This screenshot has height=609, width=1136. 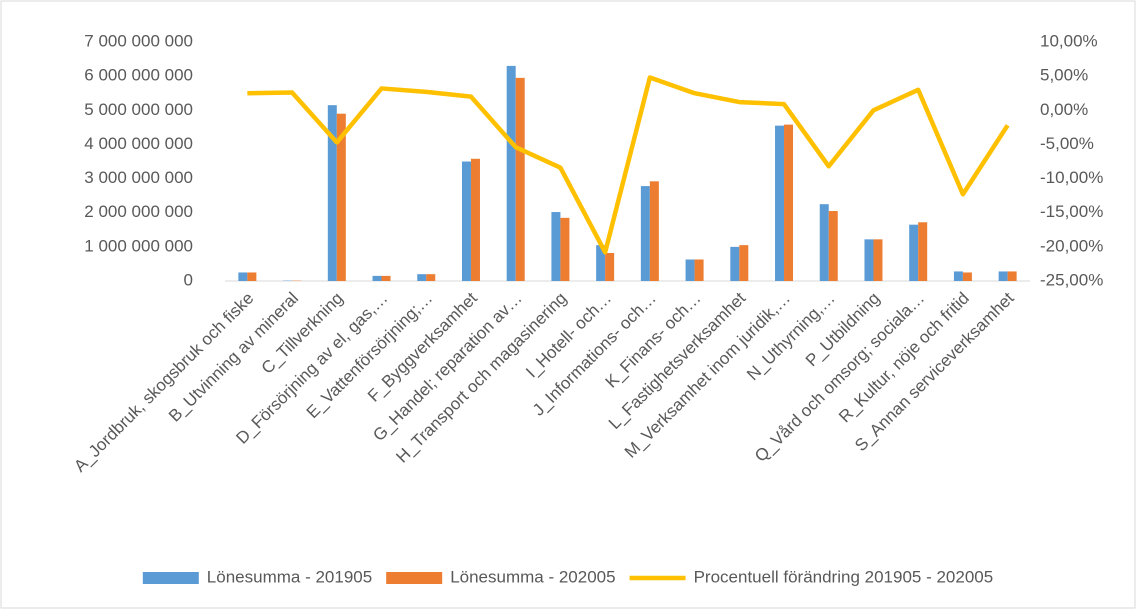 I want to click on y-tick-label: 0, so click(x=188, y=279).